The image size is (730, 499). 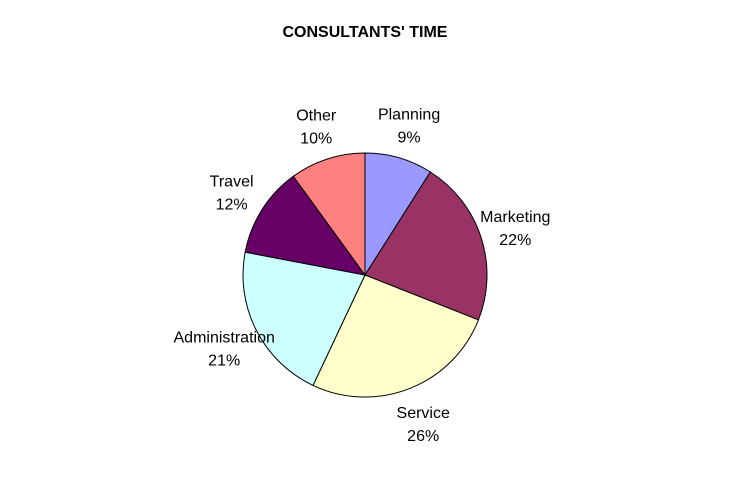 I want to click on slice-percent: 21%, so click(x=224, y=361).